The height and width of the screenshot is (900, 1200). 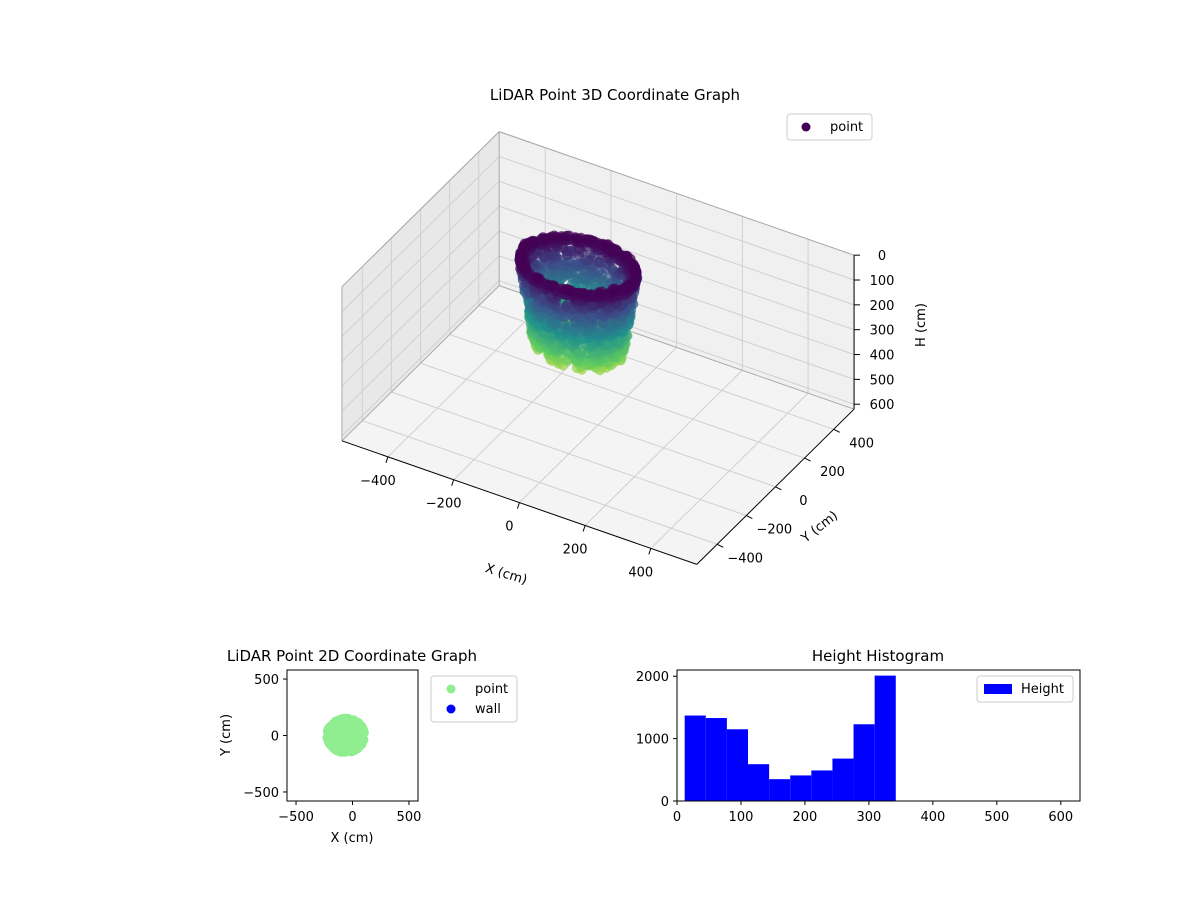 What do you see at coordinates (378, 481) in the screenshot?
I see `tick-label-x: −400` at bounding box center [378, 481].